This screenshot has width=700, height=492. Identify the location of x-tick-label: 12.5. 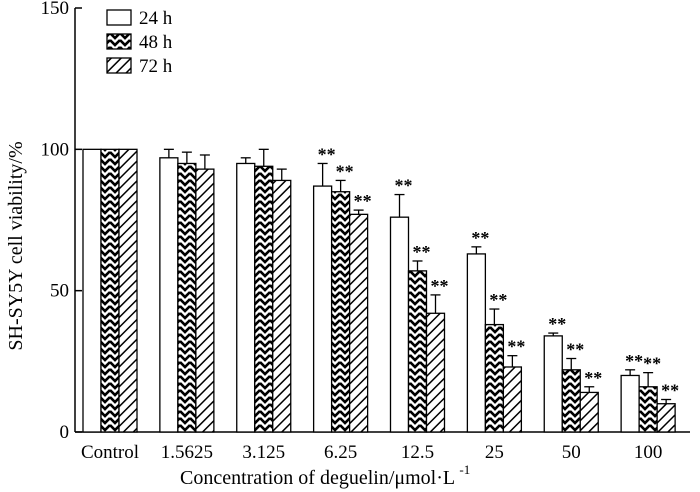
(417, 452).